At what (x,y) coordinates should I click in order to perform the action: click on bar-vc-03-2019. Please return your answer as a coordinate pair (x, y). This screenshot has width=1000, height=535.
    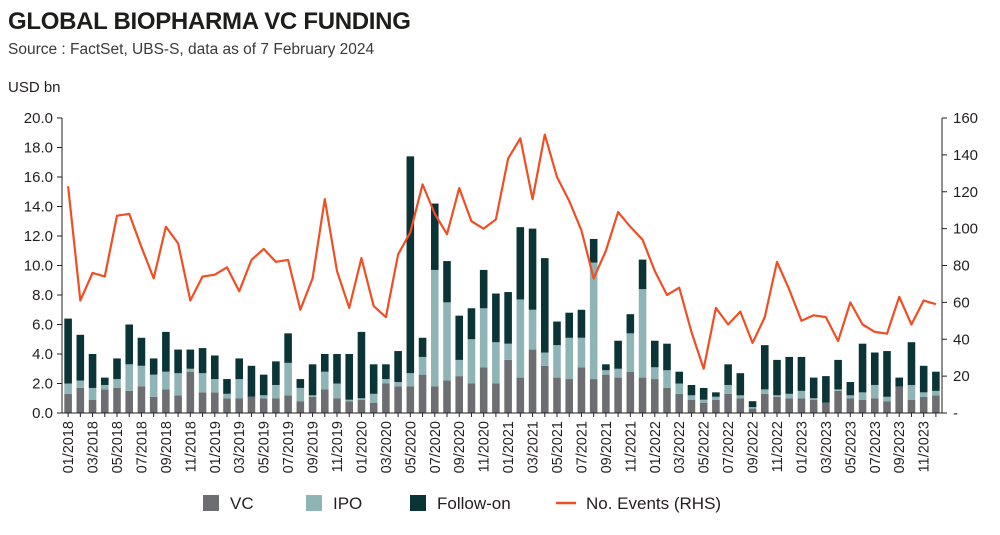
    Looking at the image, I should click on (239, 405).